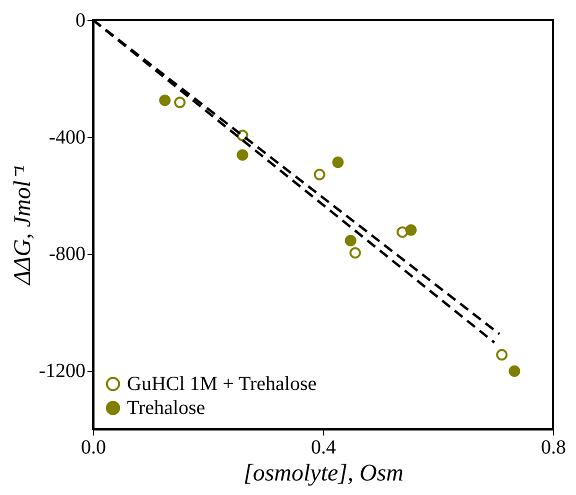 This screenshot has height=495, width=576. I want to click on x-tick-label: 0.8, so click(553, 447).